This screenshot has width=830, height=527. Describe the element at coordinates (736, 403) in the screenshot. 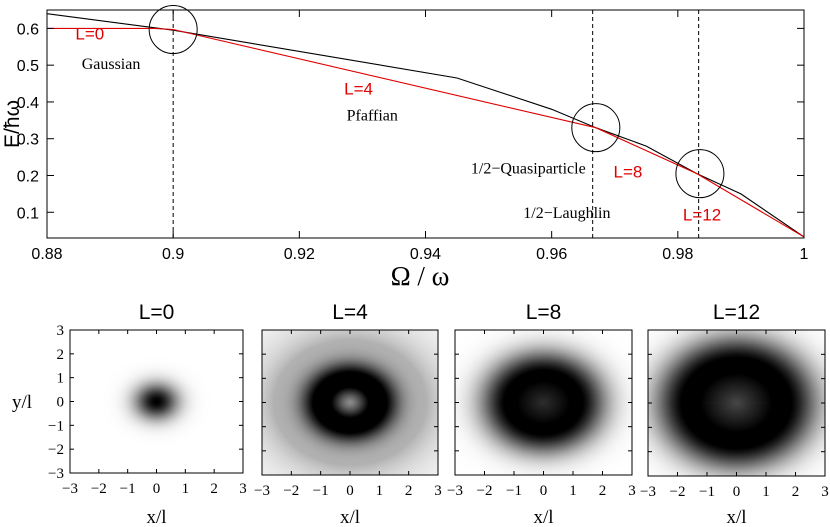

I see `density-map-L12` at that location.